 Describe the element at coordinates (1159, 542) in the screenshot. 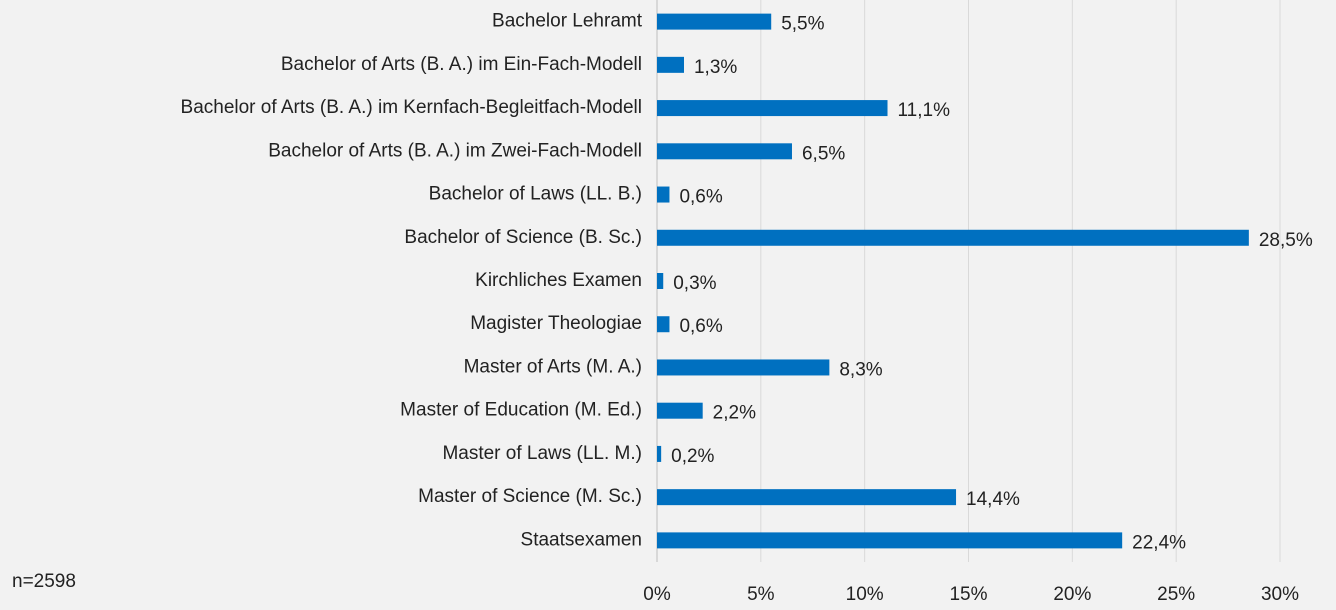

I see `data-label: 22,4%` at that location.